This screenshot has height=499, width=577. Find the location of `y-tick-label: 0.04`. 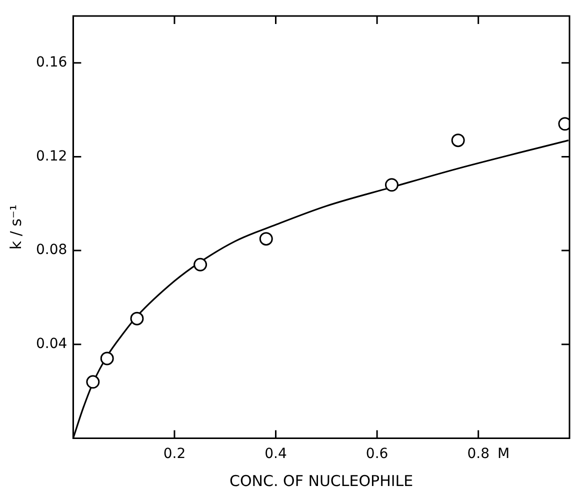

y-tick-label: 0.04 is located at coordinates (52, 344).